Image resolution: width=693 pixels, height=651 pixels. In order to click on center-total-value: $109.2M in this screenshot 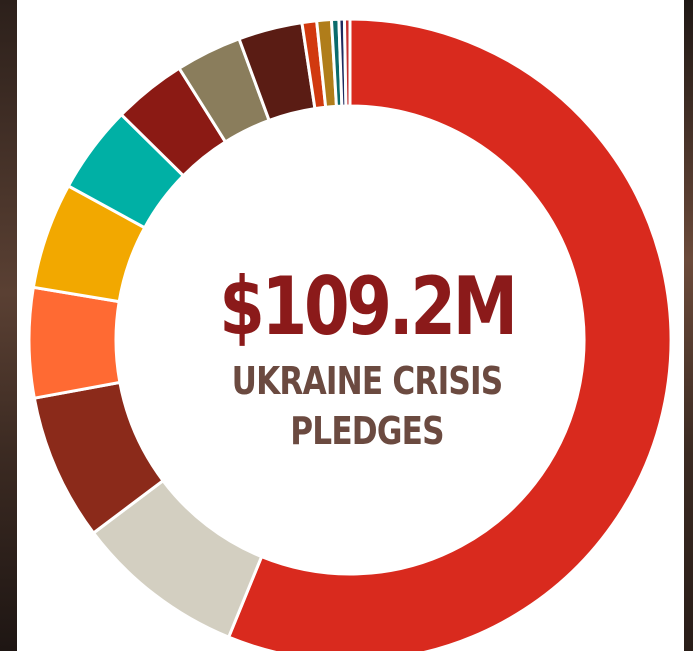, I will do `click(368, 306)`.